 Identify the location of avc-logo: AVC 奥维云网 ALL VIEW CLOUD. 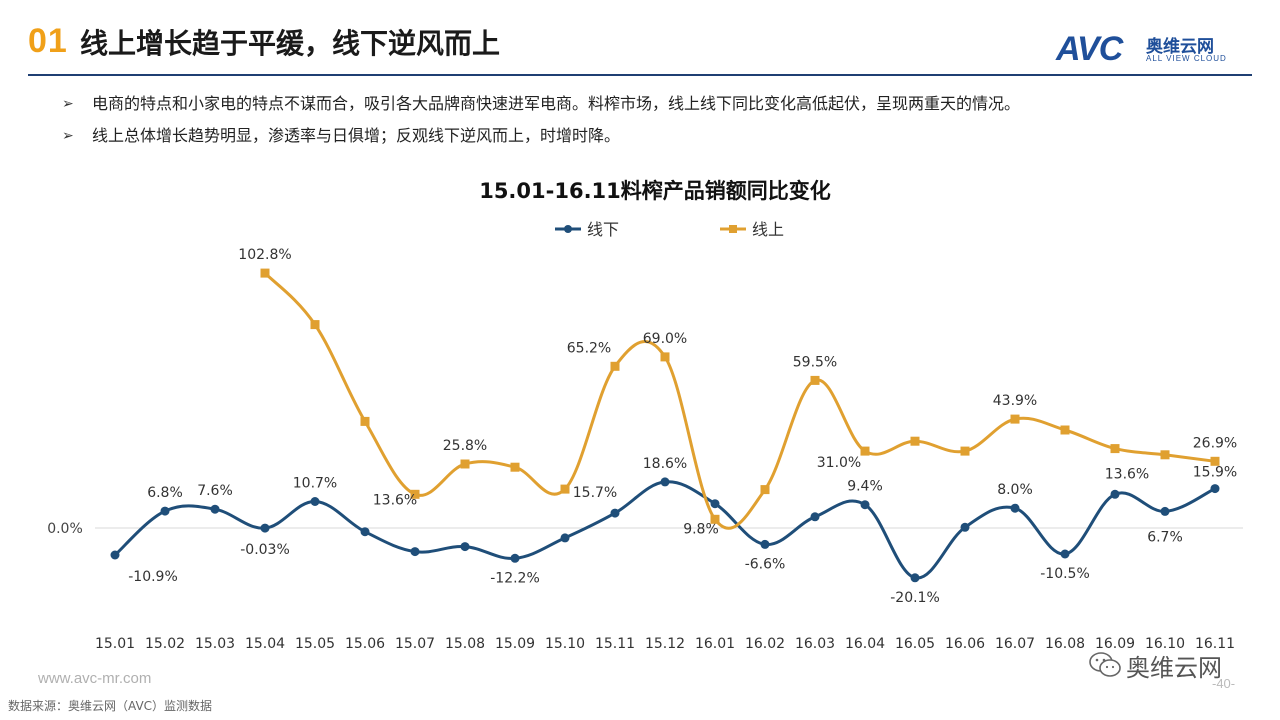
(1156, 50).